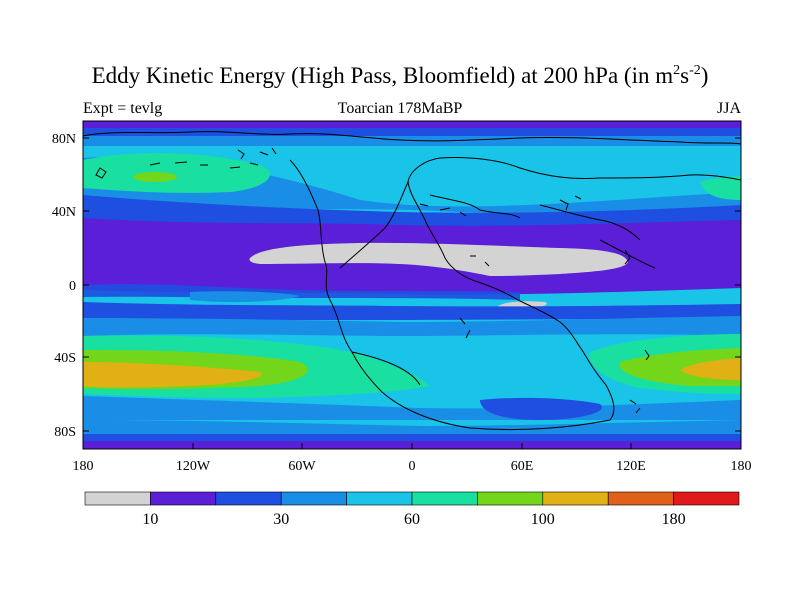  What do you see at coordinates (123, 108) in the screenshot?
I see `experiment-label: Expt = tevlg` at bounding box center [123, 108].